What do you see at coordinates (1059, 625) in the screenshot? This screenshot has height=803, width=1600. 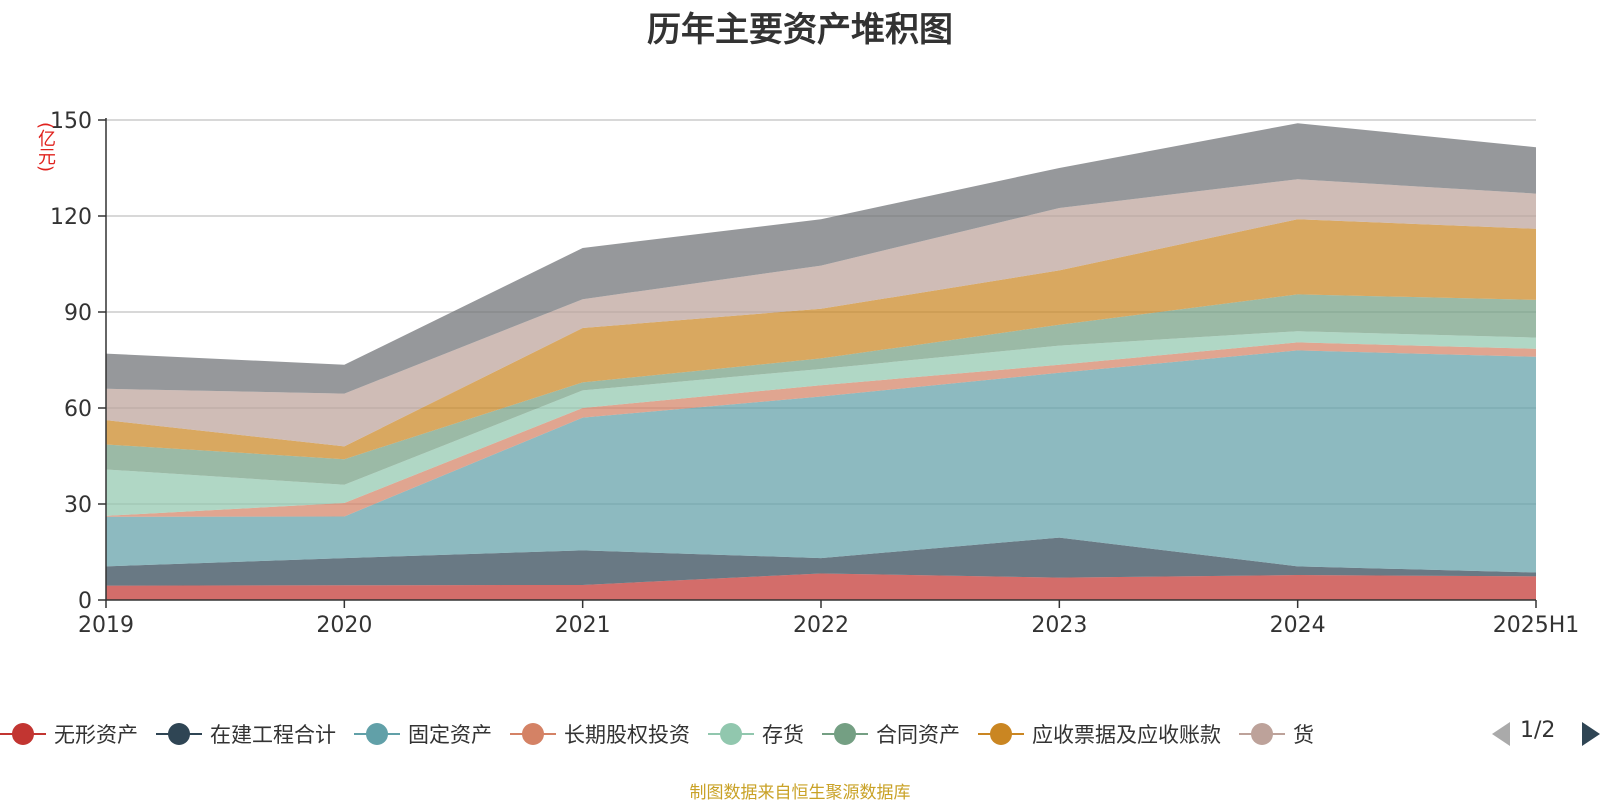 I see `x-tick-label: 2023` at bounding box center [1059, 625].